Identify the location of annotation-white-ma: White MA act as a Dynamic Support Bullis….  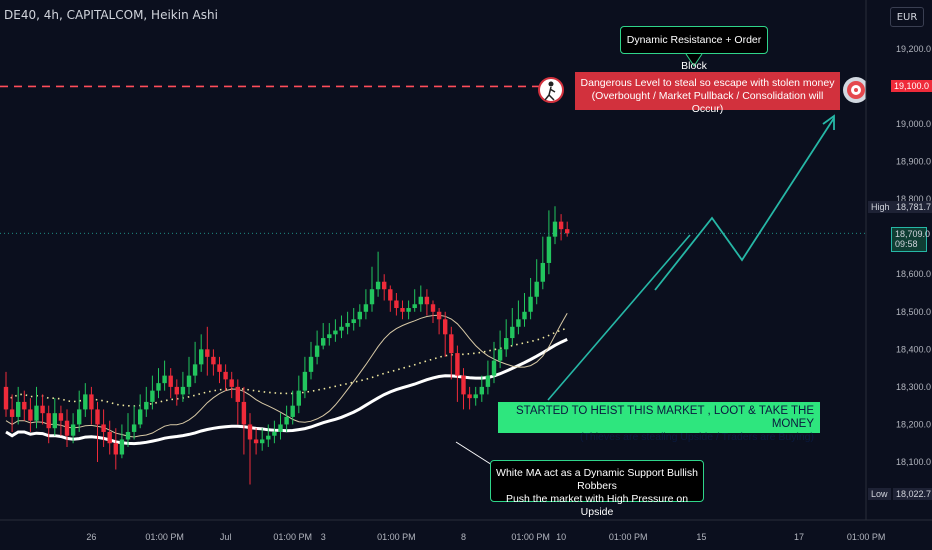
(597, 489).